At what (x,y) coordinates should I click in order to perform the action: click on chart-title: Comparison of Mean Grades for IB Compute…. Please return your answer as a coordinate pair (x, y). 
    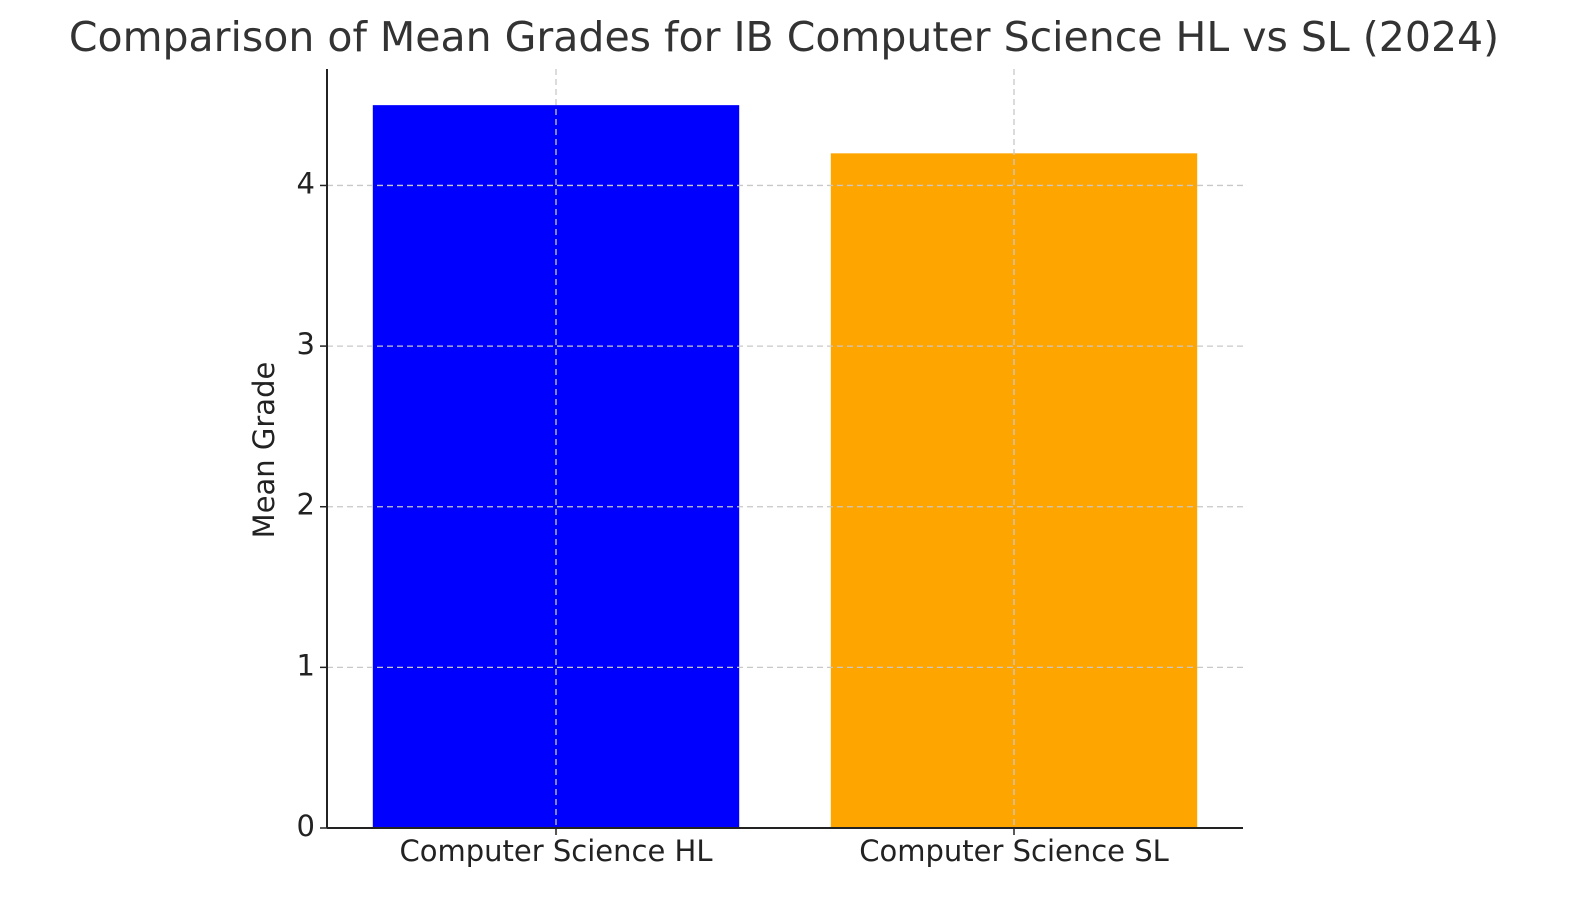
    Looking at the image, I should click on (784, 37).